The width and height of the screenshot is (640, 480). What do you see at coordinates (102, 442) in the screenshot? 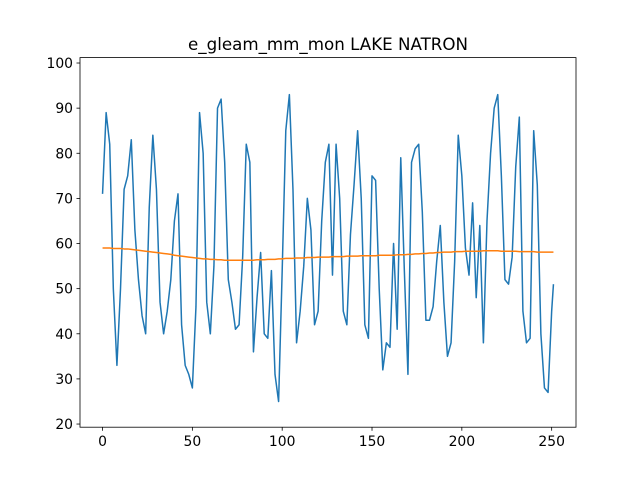
I see `x-tick-label: 0` at bounding box center [102, 442].